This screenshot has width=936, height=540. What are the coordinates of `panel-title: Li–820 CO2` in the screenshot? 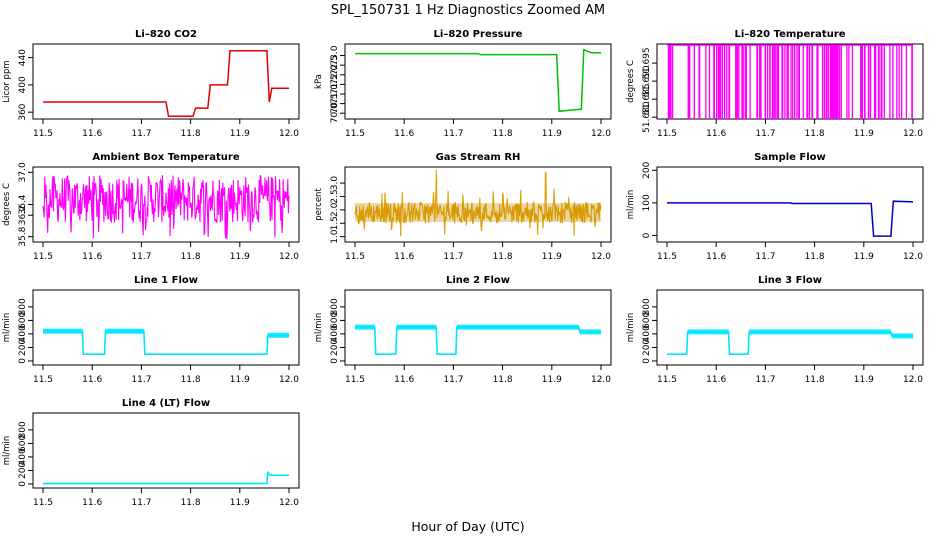 It's located at (166, 34).